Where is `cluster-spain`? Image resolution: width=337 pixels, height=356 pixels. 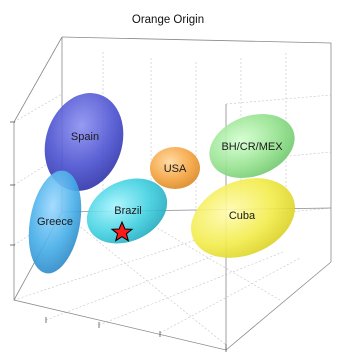
cluster-spain is located at coordinates (84, 142).